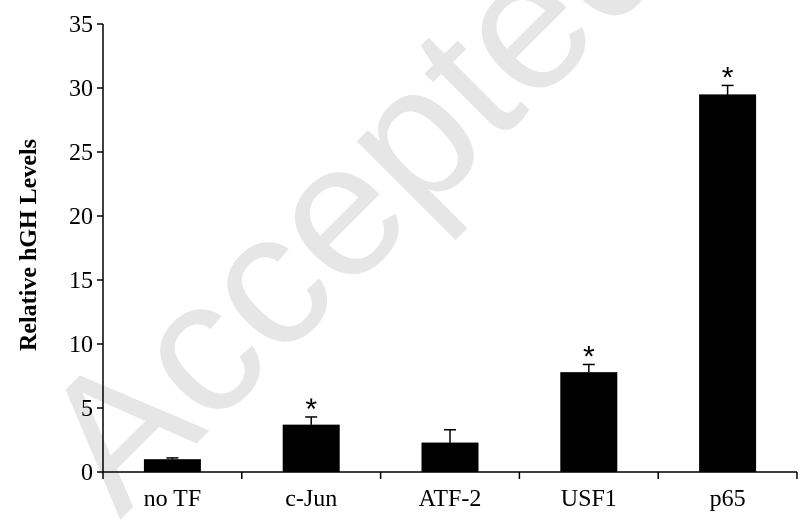  I want to click on y-tick-label: 35, so click(81, 25).